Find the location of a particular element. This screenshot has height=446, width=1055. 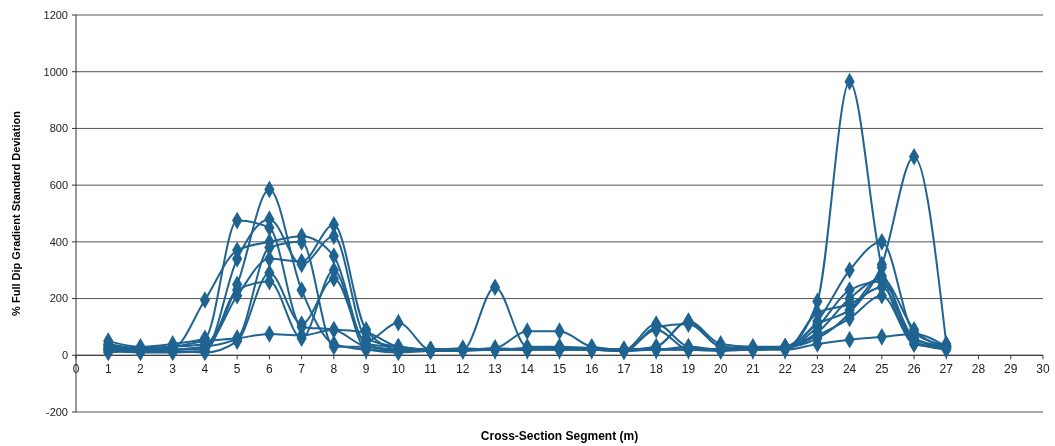

x-axis-title: Cross-Section Segment (m) is located at coordinates (559, 436).